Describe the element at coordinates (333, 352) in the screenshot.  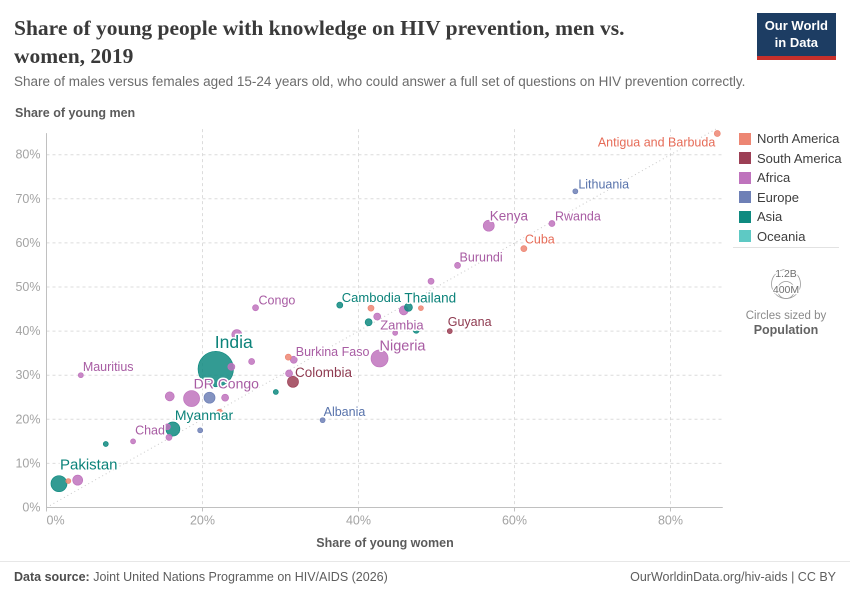
I see `point-label: Burkina Faso` at that location.